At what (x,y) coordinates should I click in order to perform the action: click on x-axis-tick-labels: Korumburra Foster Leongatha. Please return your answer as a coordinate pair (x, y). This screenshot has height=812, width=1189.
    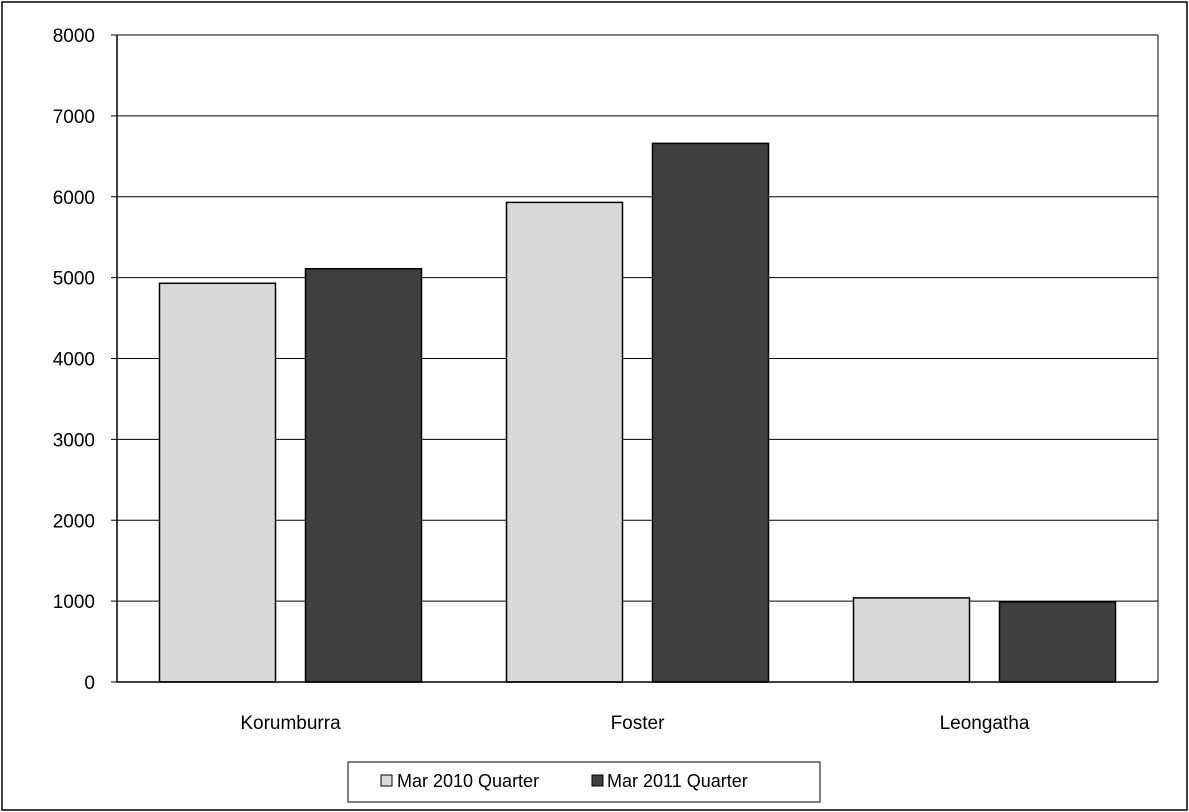
    Looking at the image, I should click on (634, 723).